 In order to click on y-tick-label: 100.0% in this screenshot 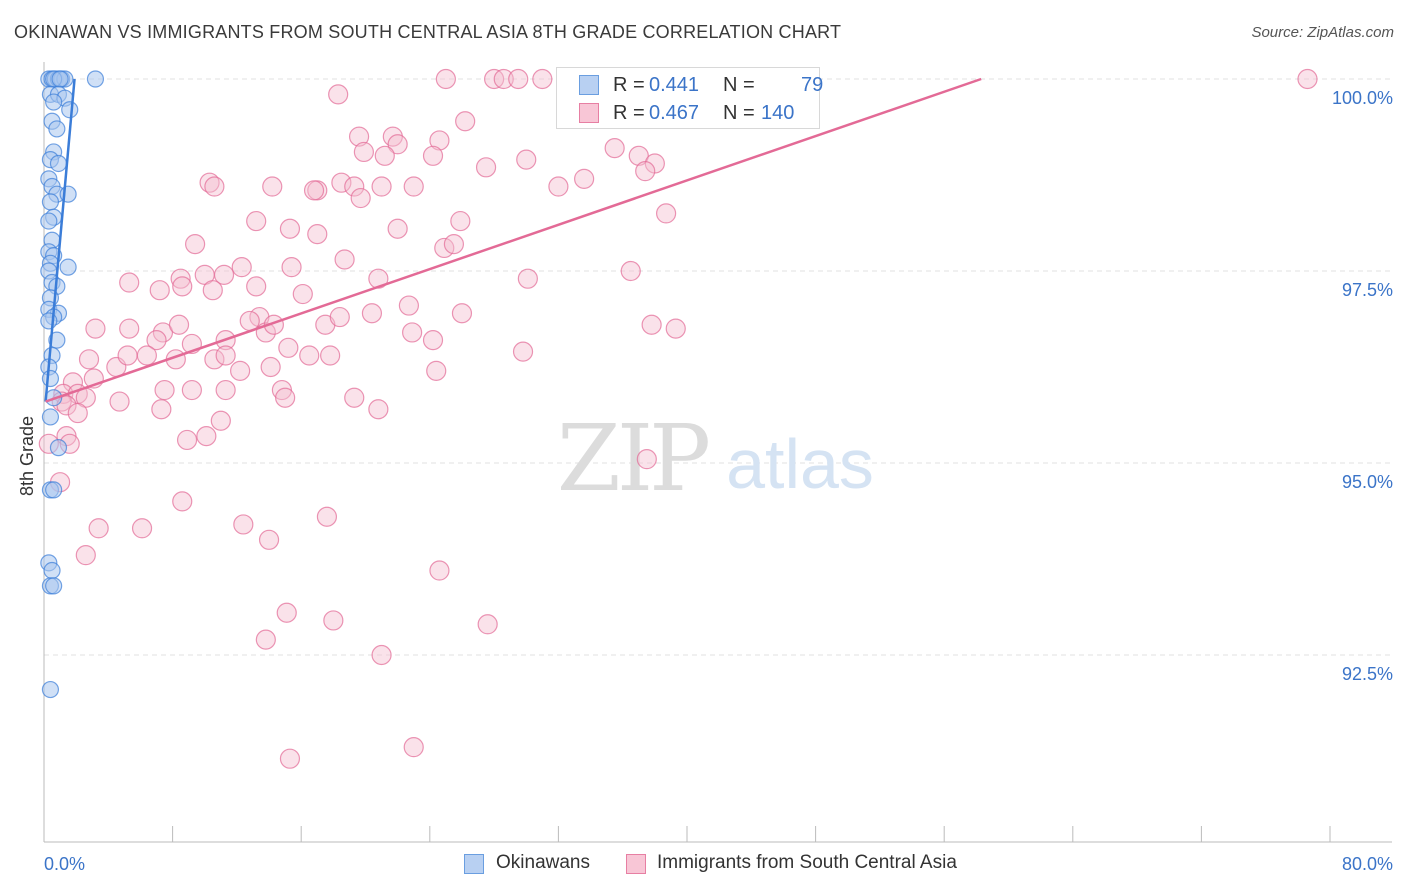, I will do `click(1362, 98)`.